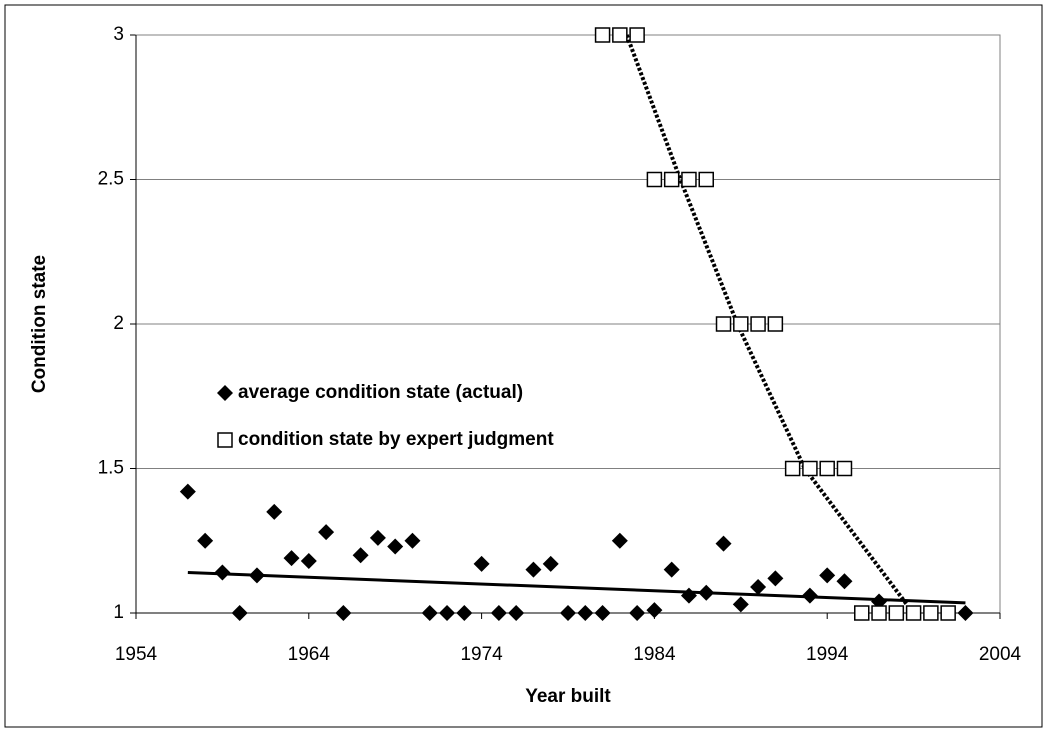 This screenshot has width=1048, height=733. I want to click on y-tick-label: 2.5, so click(111, 179).